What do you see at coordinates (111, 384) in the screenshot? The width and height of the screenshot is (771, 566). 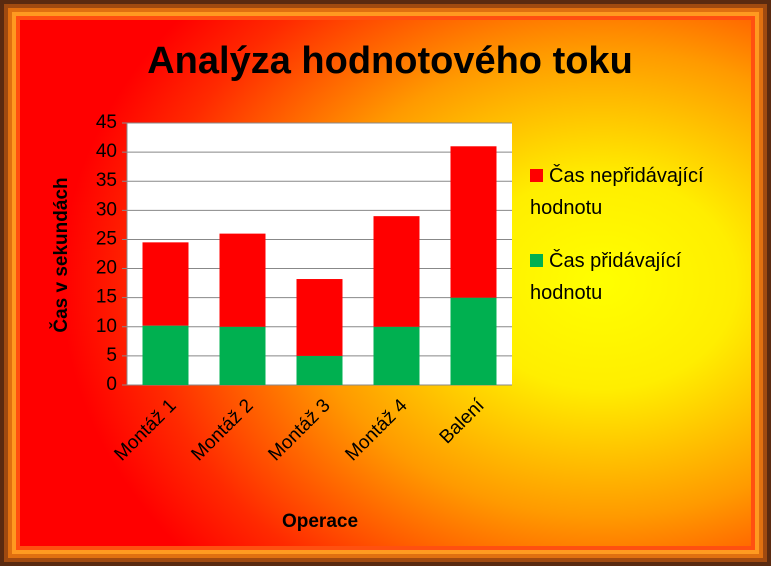 I see `y-tick-label: 0` at bounding box center [111, 384].